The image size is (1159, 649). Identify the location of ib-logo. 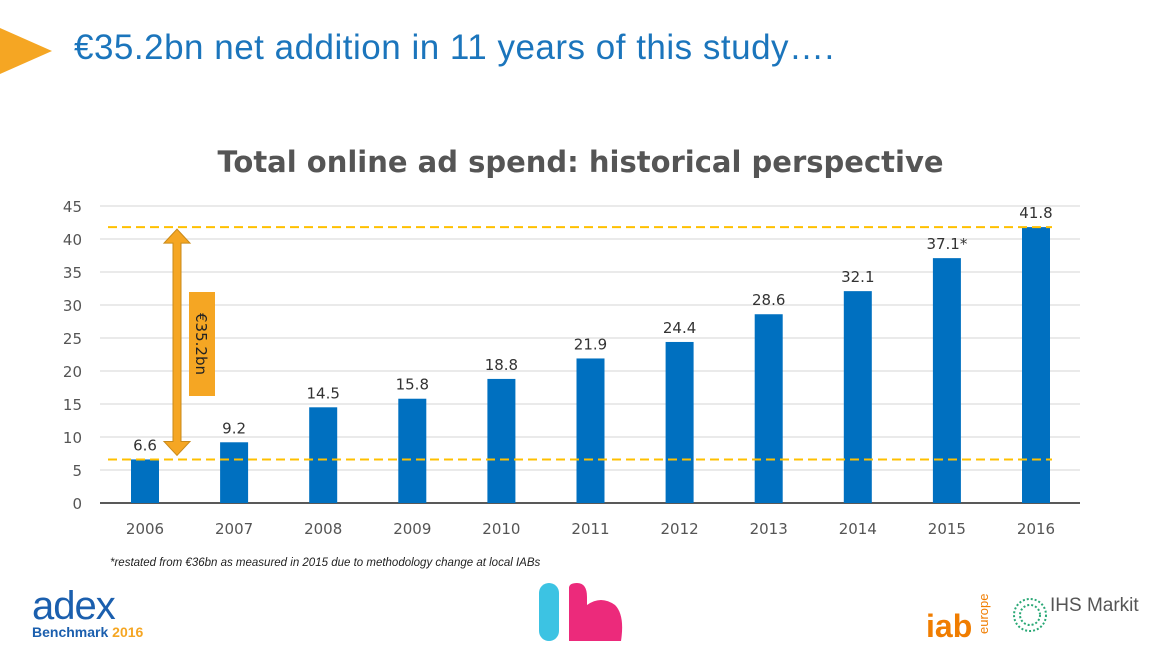
(581, 612).